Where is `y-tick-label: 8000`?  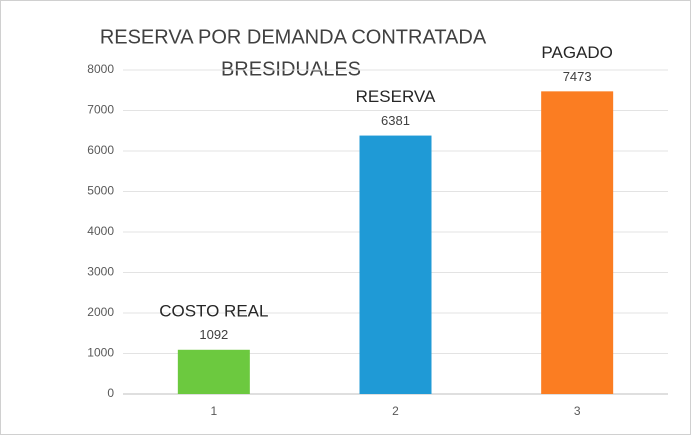
y-tick-label: 8000 is located at coordinates (100, 69).